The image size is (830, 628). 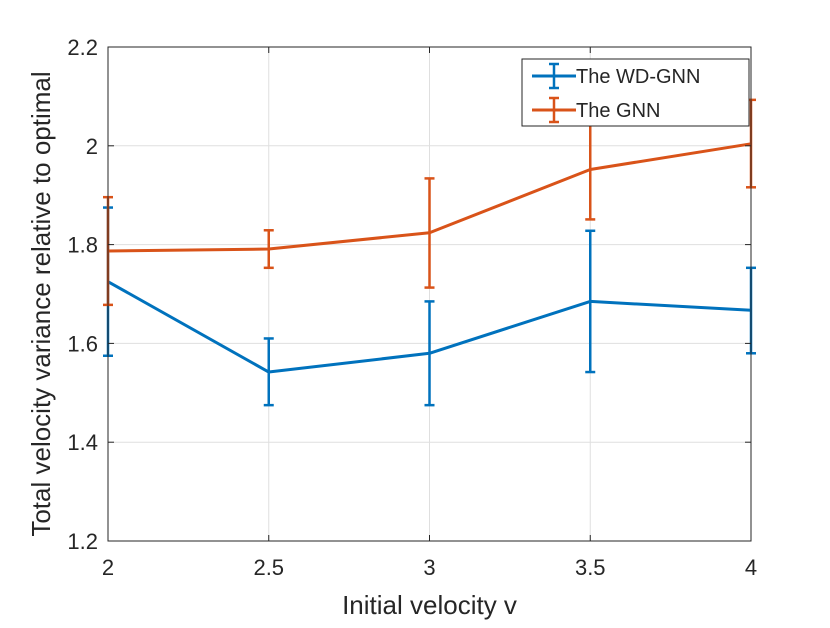 What do you see at coordinates (82, 245) in the screenshot?
I see `y-tick-label: 1.8` at bounding box center [82, 245].